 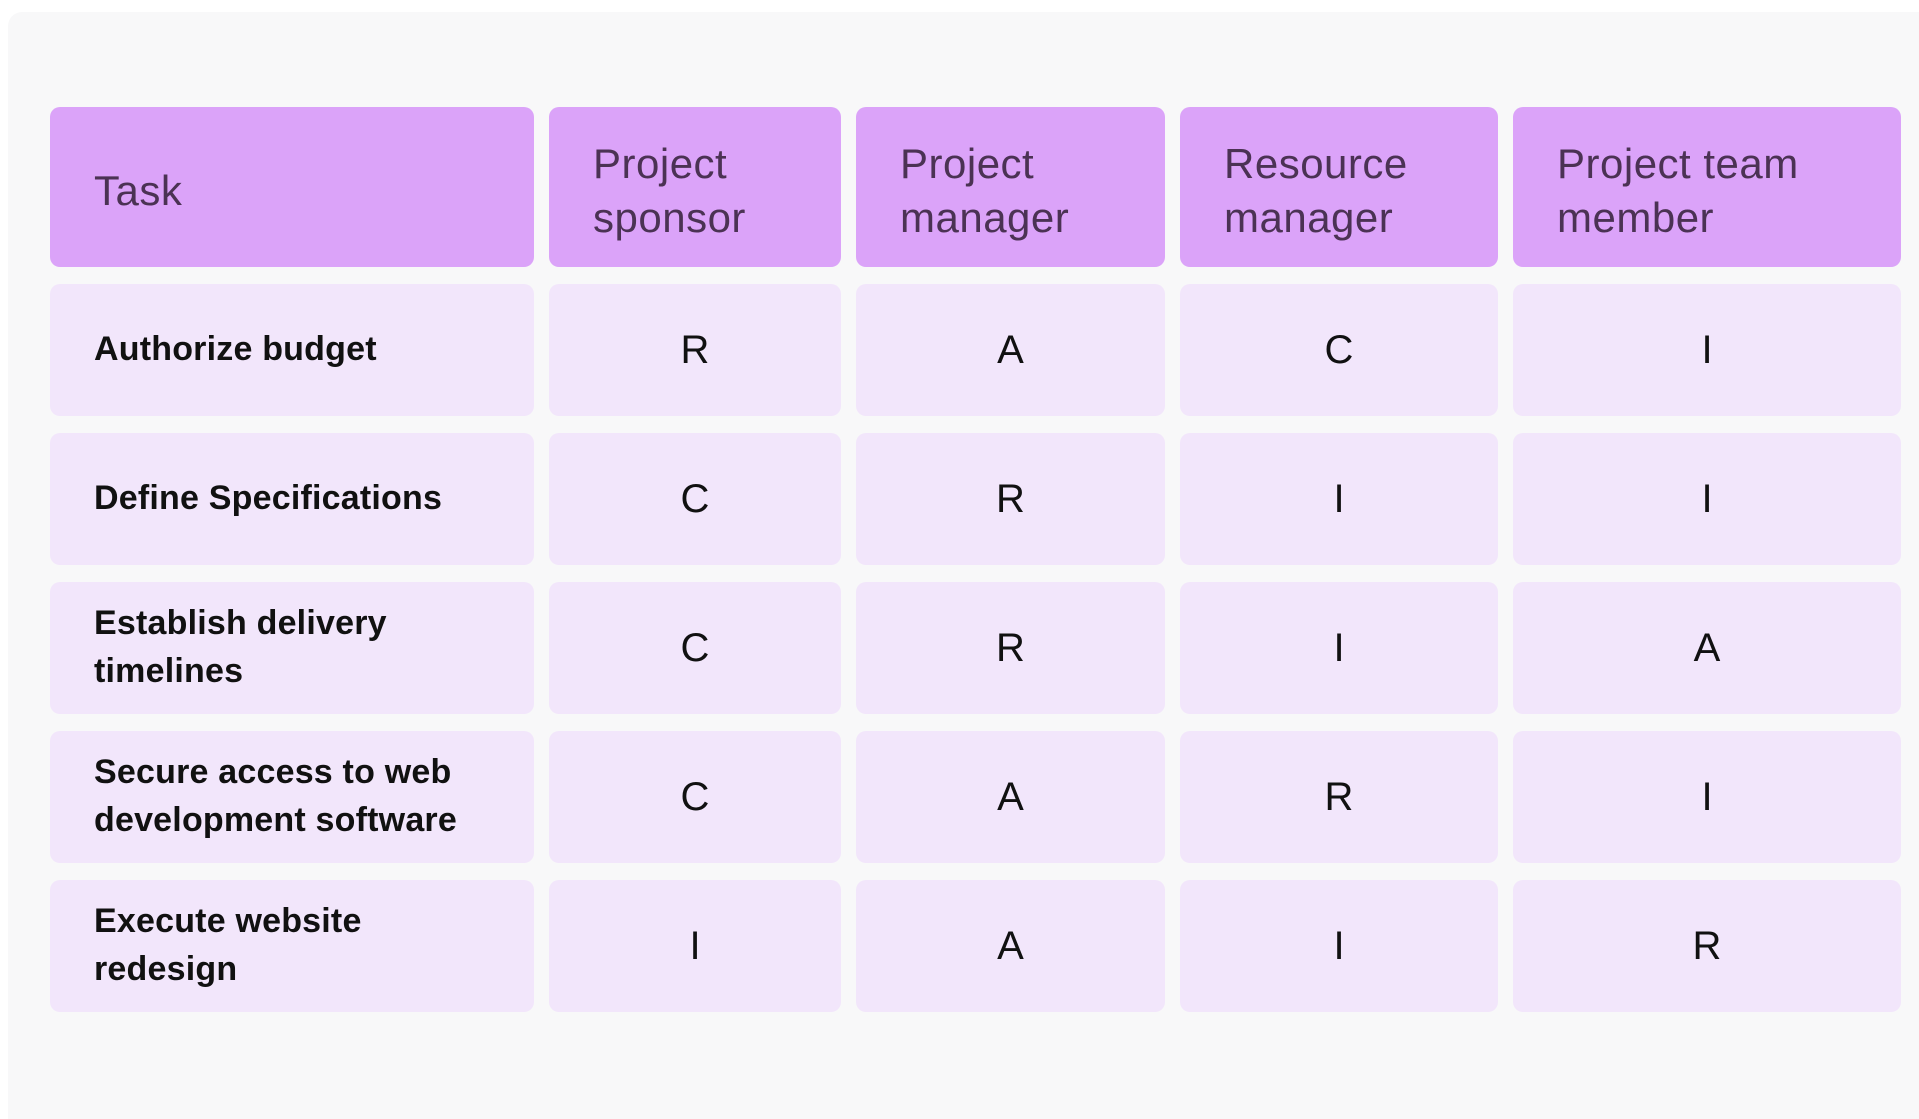 What do you see at coordinates (292, 350) in the screenshot?
I see `task-cell-authorize-budget: Authorize budget` at bounding box center [292, 350].